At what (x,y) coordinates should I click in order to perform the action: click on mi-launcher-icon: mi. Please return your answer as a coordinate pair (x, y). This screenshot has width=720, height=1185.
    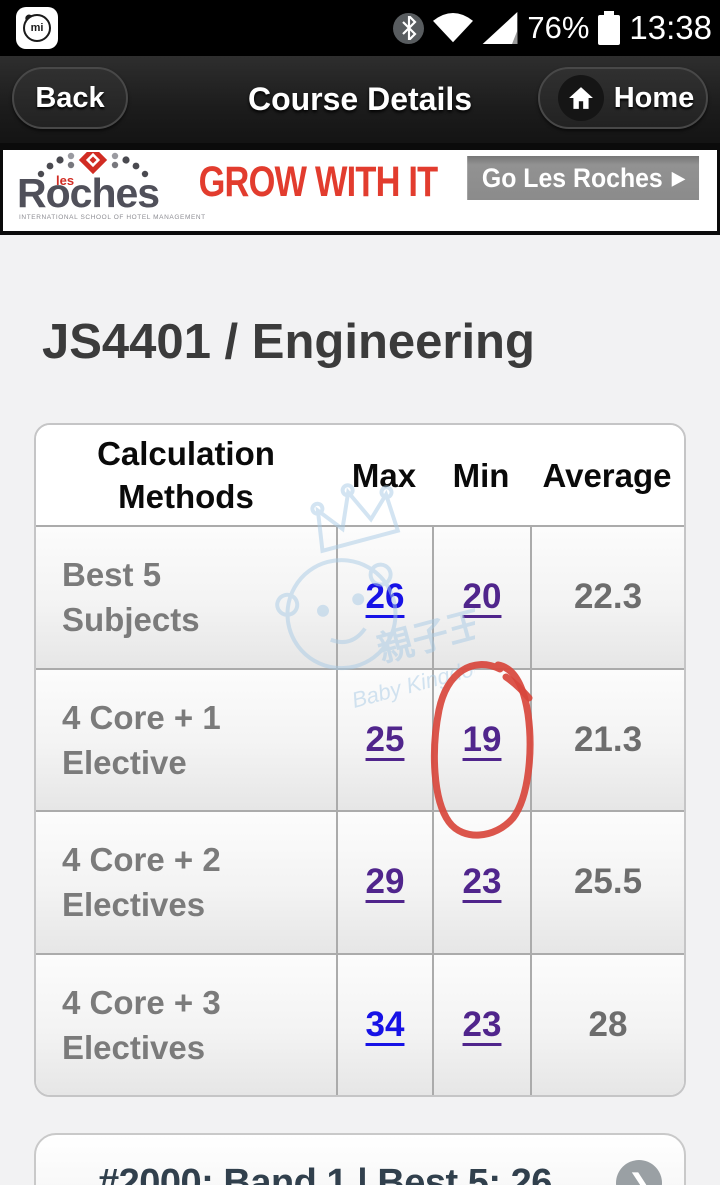
    Looking at the image, I should click on (37, 28).